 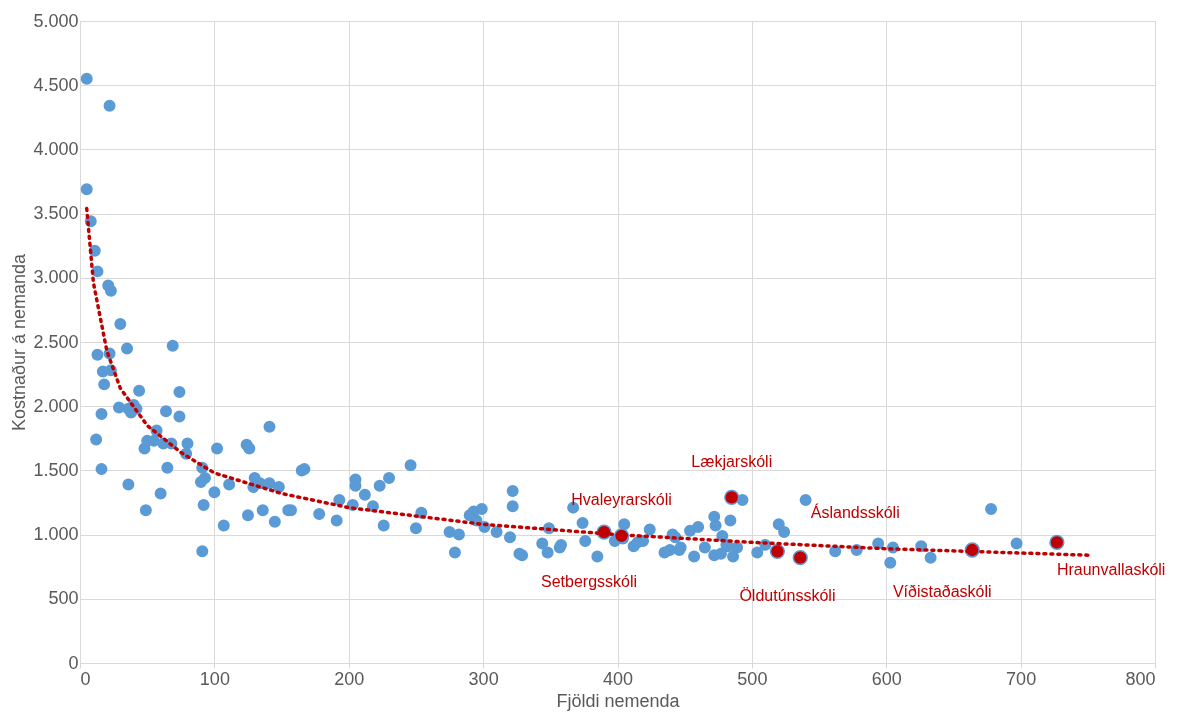 What do you see at coordinates (56, 20) in the screenshot?
I see `y-tick-label: 5.000` at bounding box center [56, 20].